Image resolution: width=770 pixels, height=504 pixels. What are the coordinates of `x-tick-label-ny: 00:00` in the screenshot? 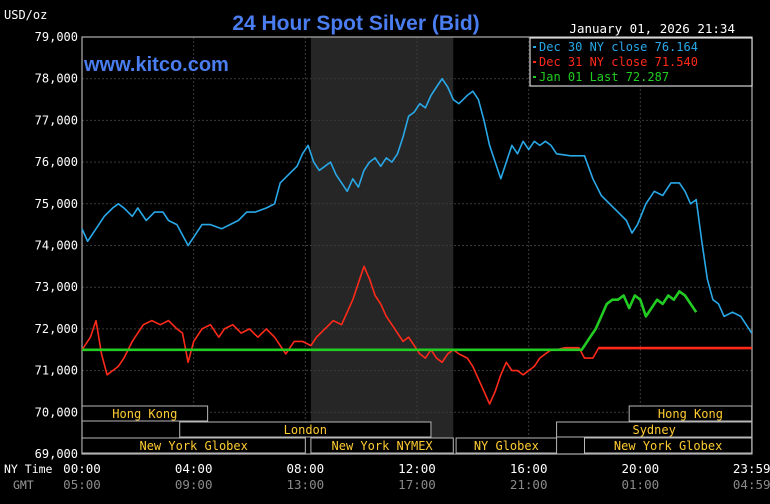 It's located at (82, 468).